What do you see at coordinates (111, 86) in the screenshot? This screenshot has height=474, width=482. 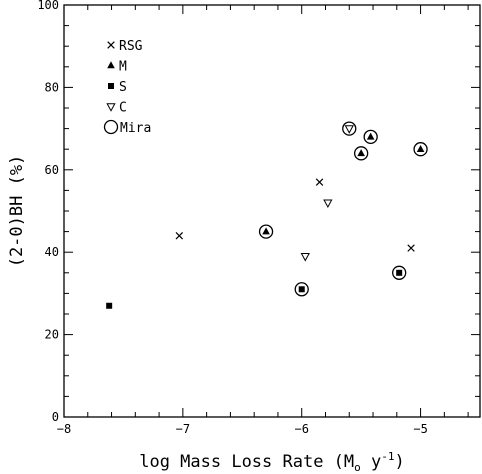 I see `legend-symbol-s` at bounding box center [111, 86].